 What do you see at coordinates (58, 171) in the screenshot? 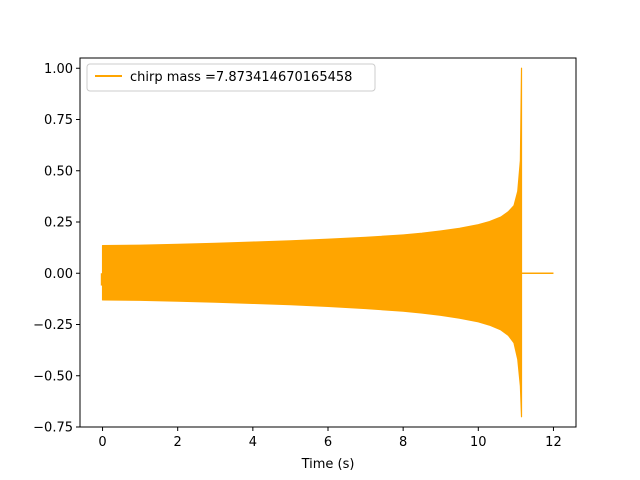
I see `y-tick-label: 0.50` at bounding box center [58, 171].